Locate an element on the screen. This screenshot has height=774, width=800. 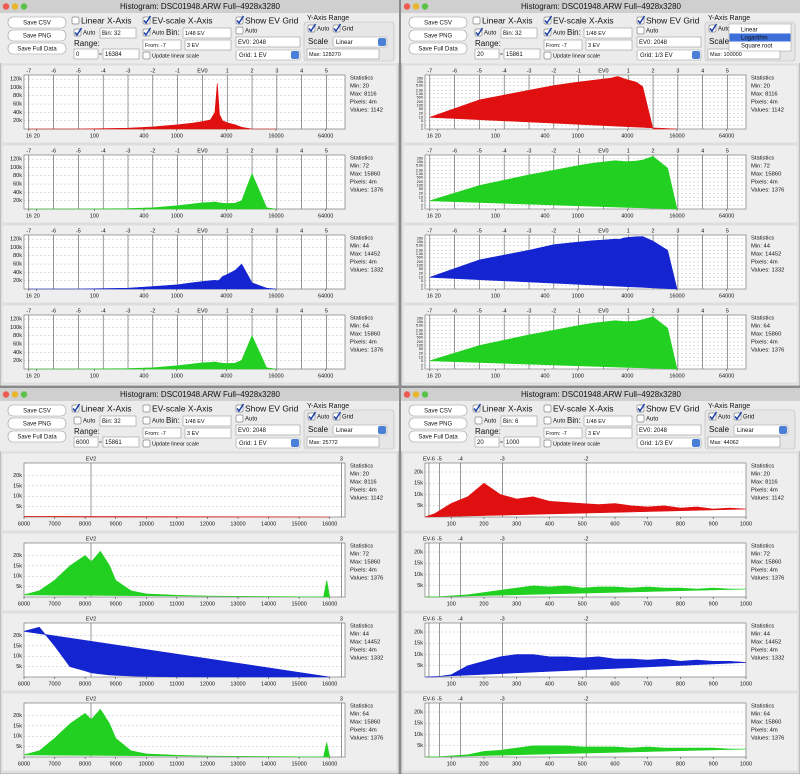
x-tick-label: 100 is located at coordinates (94, 296).